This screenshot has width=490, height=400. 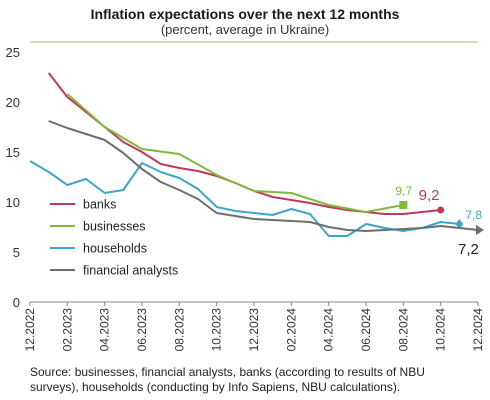 I want to click on y-tick-label: 25, so click(x=13, y=52).